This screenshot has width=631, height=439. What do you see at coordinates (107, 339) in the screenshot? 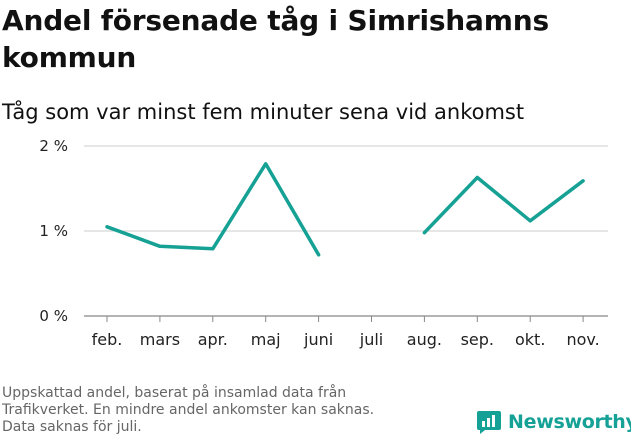
I see `x-tick-label: feb.` at bounding box center [107, 339].